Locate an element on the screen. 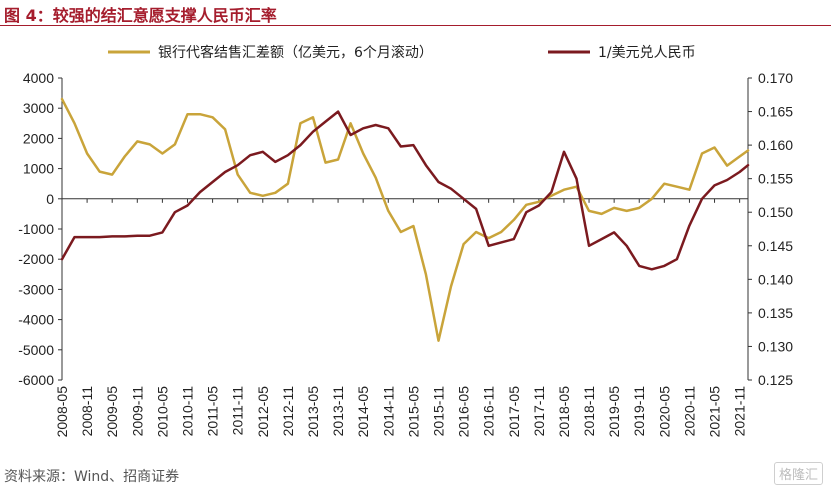  left-tick-label: -1000 is located at coordinates (36, 229).